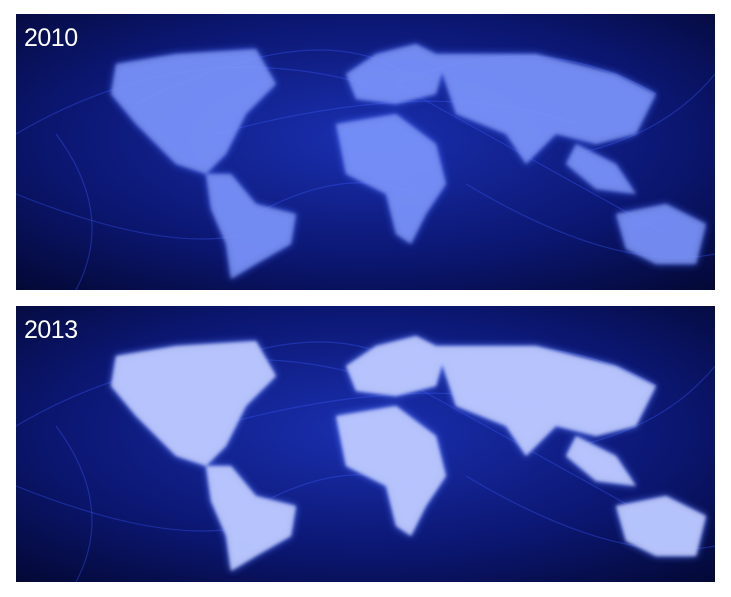  I want to click on year-label: 2013, so click(51, 330).